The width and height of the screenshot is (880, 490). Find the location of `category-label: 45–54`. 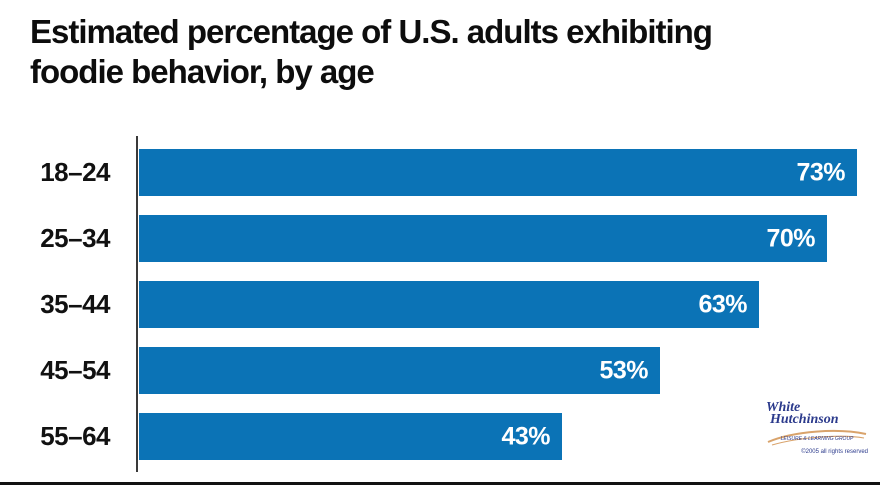

category-label: 45–54 is located at coordinates (75, 370).